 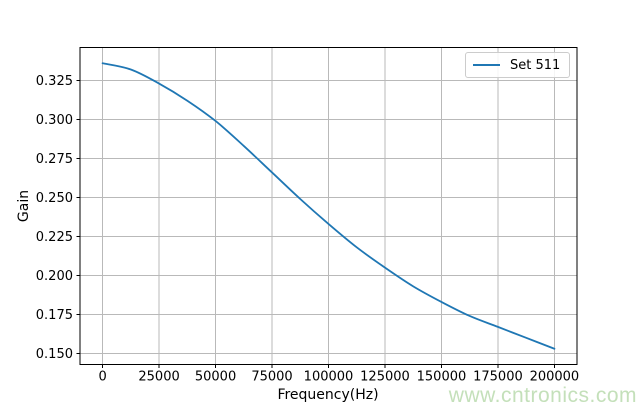 What do you see at coordinates (535, 65) in the screenshot?
I see `legend-label: Set 511` at bounding box center [535, 65].